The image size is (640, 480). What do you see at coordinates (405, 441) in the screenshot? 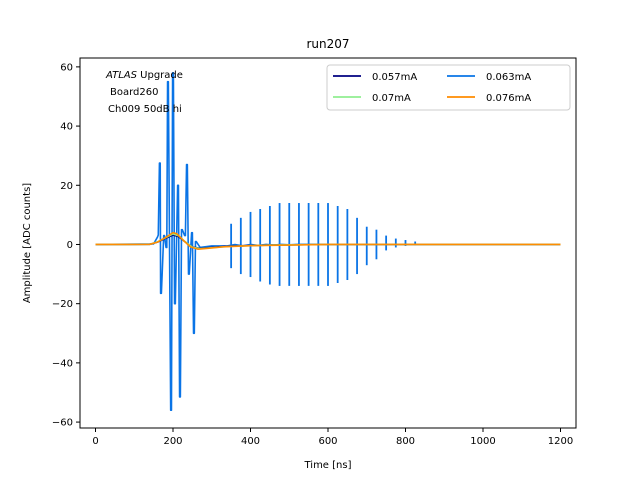
I see `x-tick-label: 800` at bounding box center [405, 441].